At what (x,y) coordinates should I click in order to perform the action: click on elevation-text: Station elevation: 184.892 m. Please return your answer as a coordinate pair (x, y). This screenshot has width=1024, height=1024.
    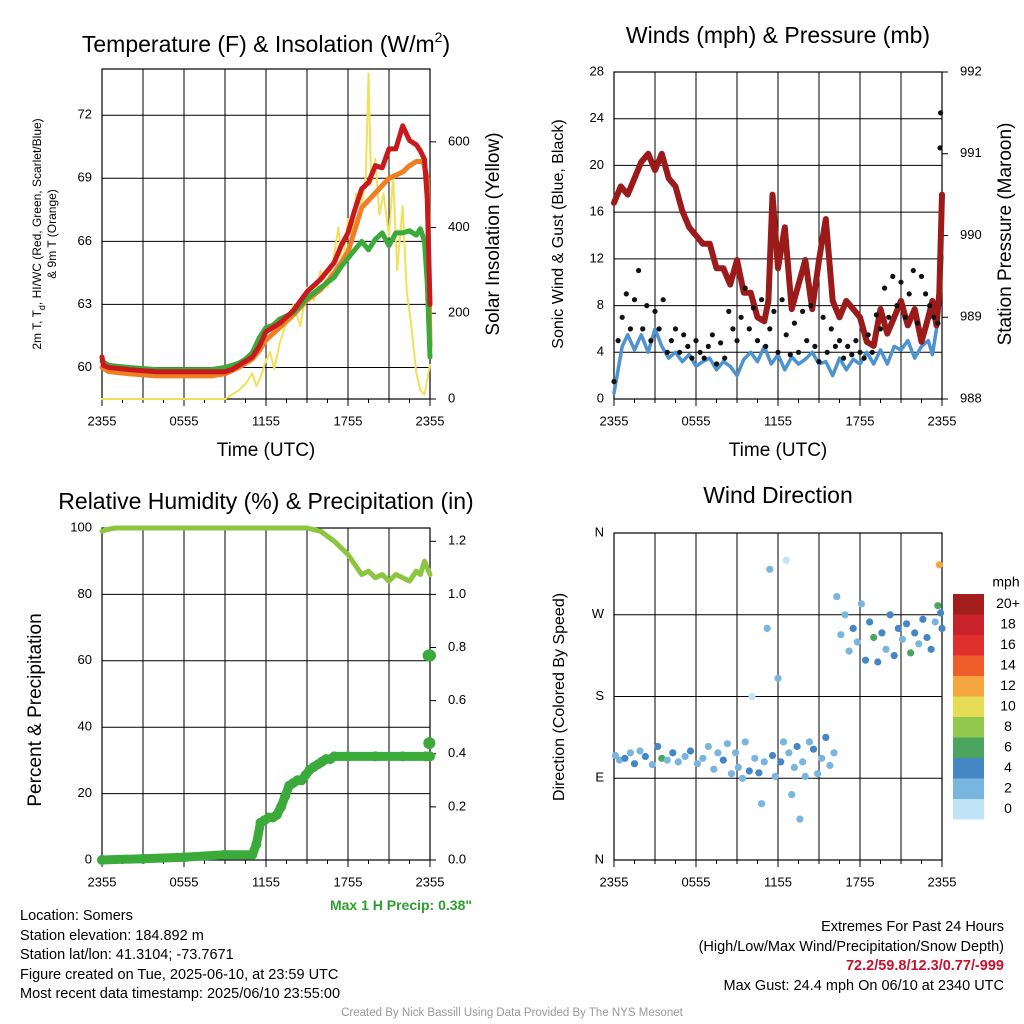
    Looking at the image, I should click on (112, 935).